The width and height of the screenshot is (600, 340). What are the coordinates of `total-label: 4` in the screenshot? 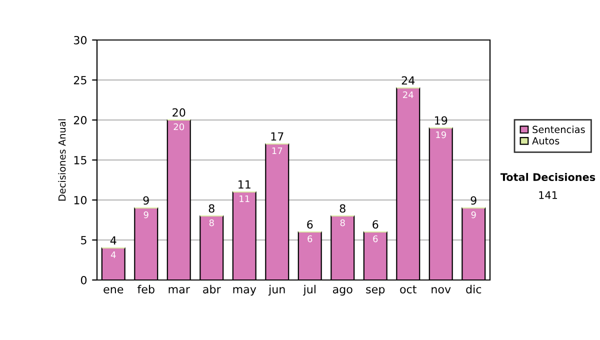 It's located at (113, 240).